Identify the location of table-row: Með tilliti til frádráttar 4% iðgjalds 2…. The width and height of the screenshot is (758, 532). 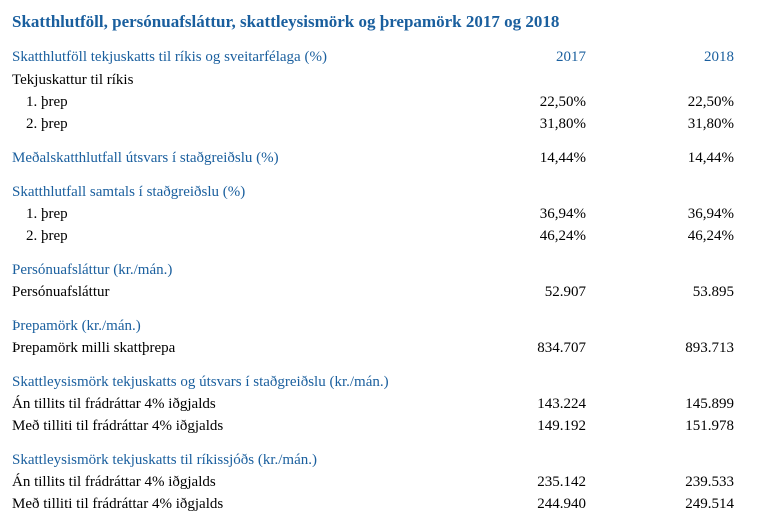
(373, 504).